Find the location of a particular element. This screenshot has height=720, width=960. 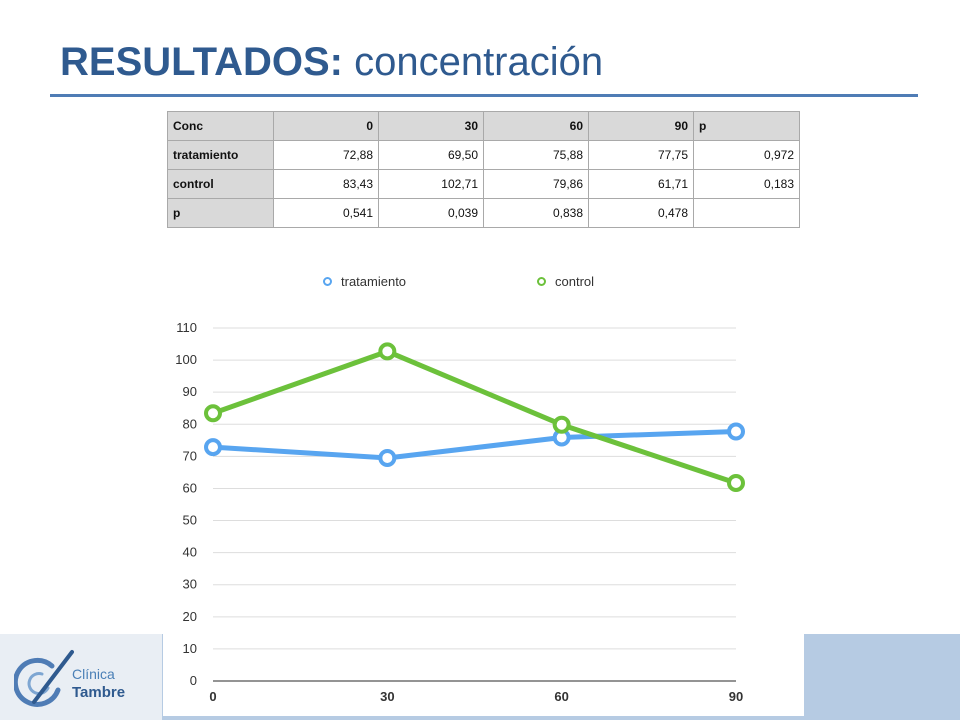

table-cell: 0,039 is located at coordinates (431, 213).